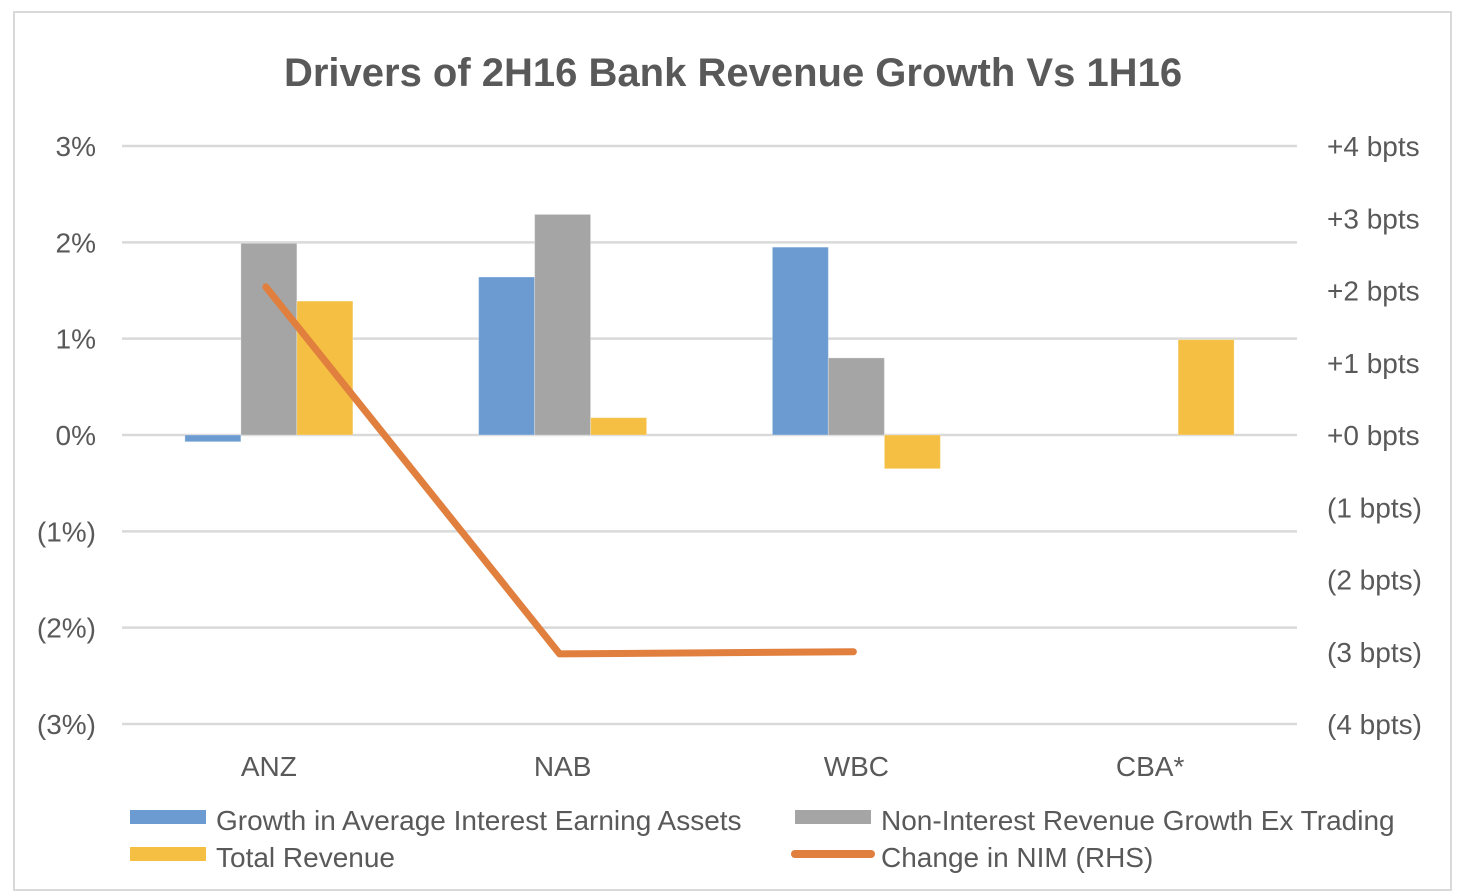 Image resolution: width=1466 pixels, height=891 pixels. Describe the element at coordinates (76, 242) in the screenshot. I see `left-tick-label: 2%` at that location.